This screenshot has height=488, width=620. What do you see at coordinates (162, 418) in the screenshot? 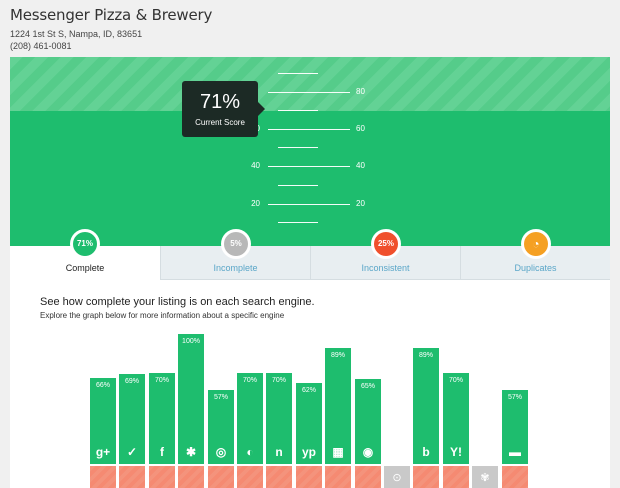
I see `engine-bar-facebook: 70% f` at bounding box center [162, 418].